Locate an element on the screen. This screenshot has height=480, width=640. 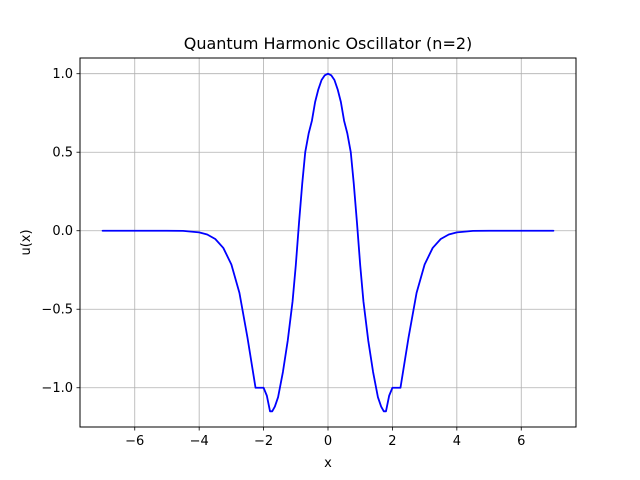
x-tick-label: 6 is located at coordinates (521, 441).